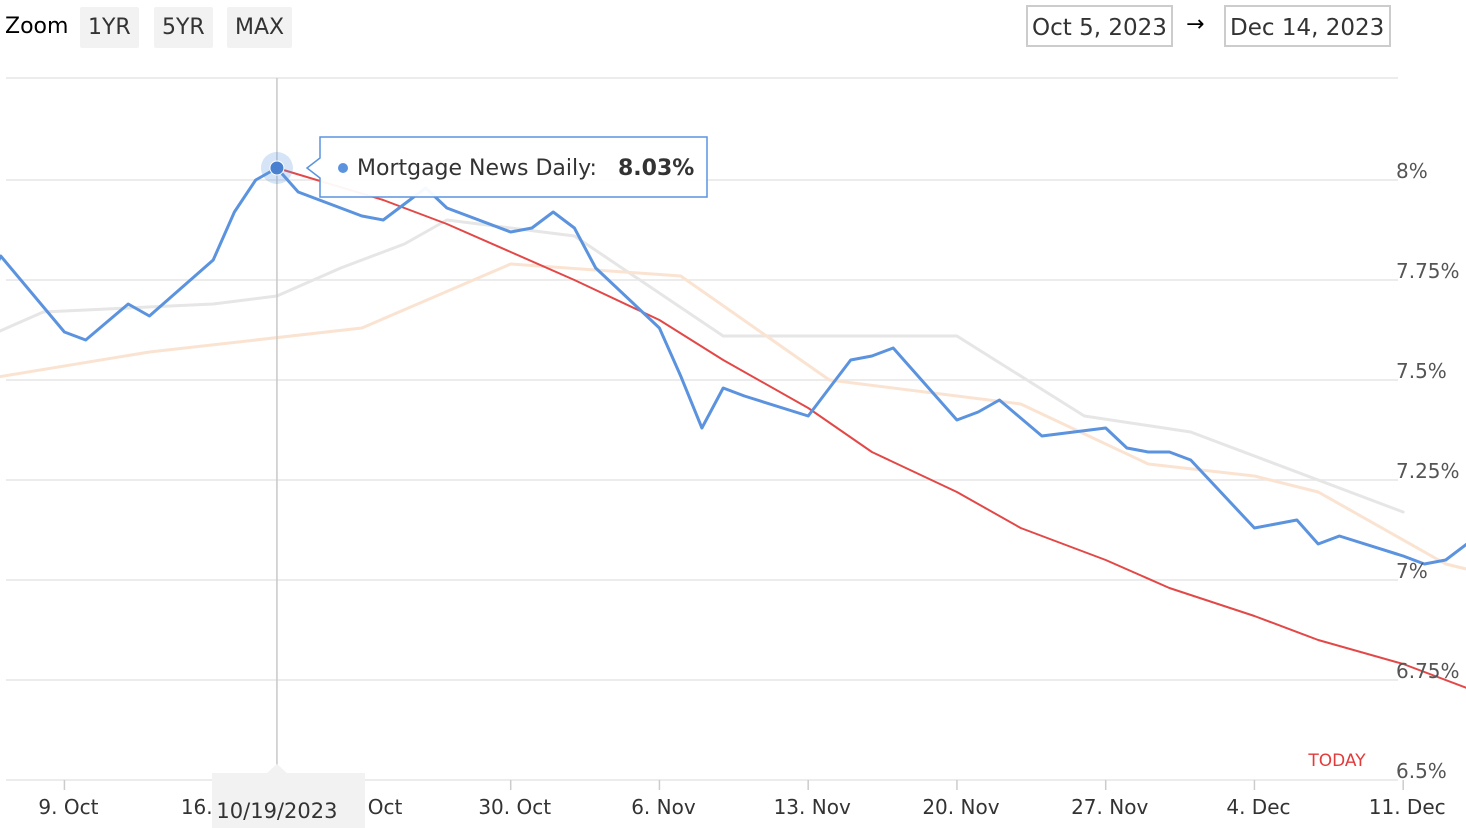 Image resolution: width=1466 pixels, height=828 pixels. What do you see at coordinates (1421, 771) in the screenshot?
I see `y-tick-label: 6.5%` at bounding box center [1421, 771].